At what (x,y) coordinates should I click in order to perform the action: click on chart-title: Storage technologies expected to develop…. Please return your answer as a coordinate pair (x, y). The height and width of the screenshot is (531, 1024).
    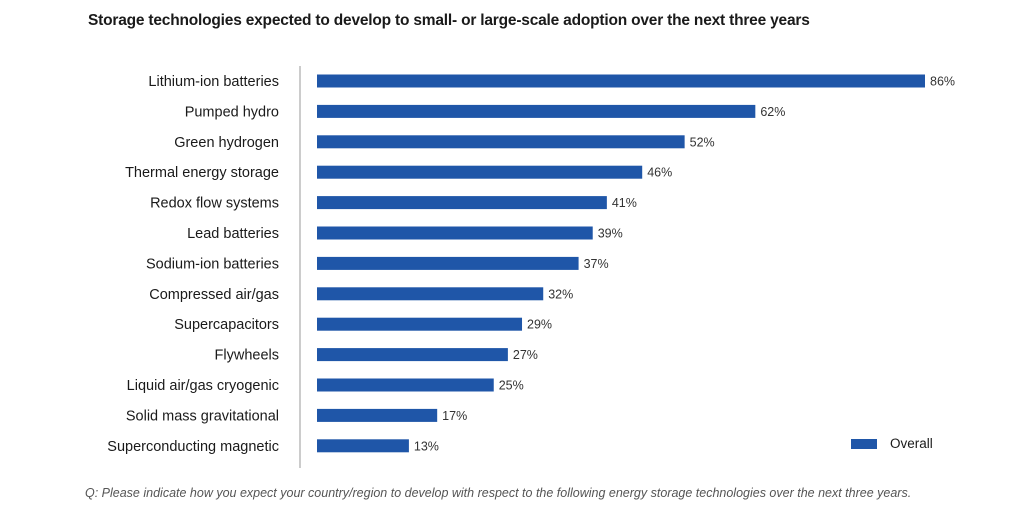
    Looking at the image, I should click on (449, 20).